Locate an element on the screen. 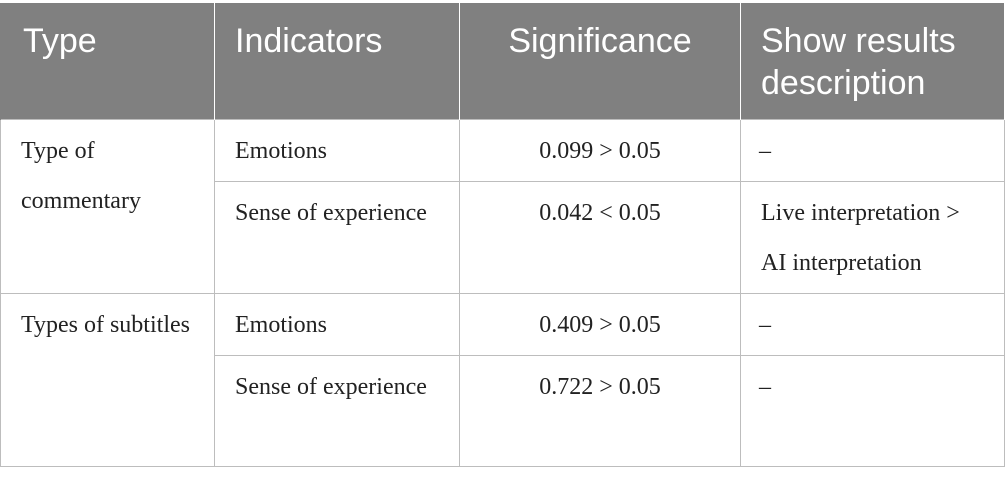  header-indicators: Indicators is located at coordinates (337, 61).